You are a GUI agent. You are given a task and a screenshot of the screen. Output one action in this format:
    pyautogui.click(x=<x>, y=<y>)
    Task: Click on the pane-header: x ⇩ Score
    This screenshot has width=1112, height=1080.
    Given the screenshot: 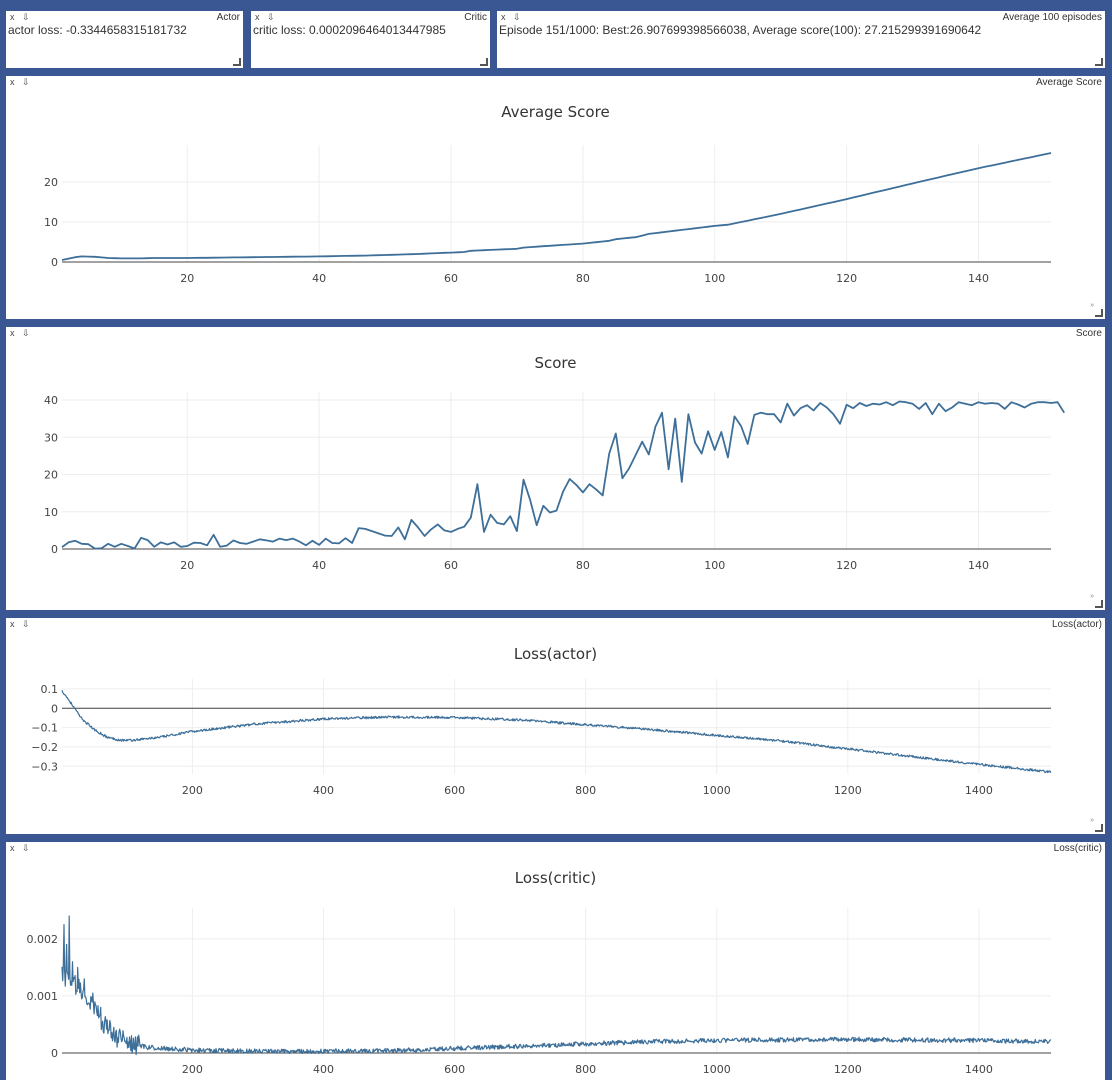 What is the action you would take?
    pyautogui.click(x=555, y=333)
    